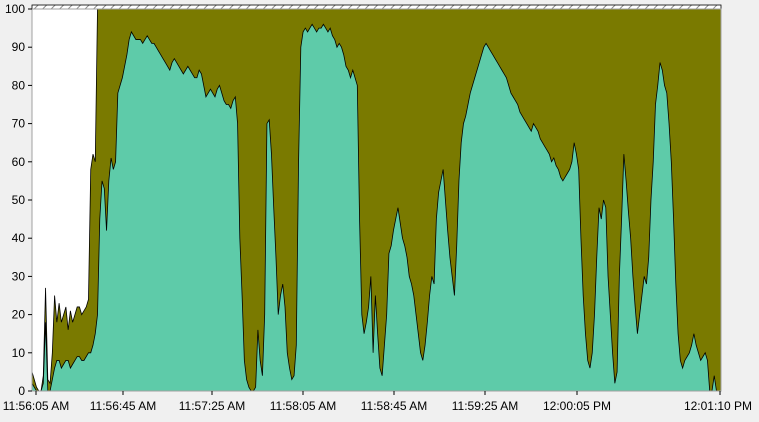 The height and width of the screenshot is (422, 759). Describe the element at coordinates (19, 315) in the screenshot. I see `y-tick-label: 20` at that location.